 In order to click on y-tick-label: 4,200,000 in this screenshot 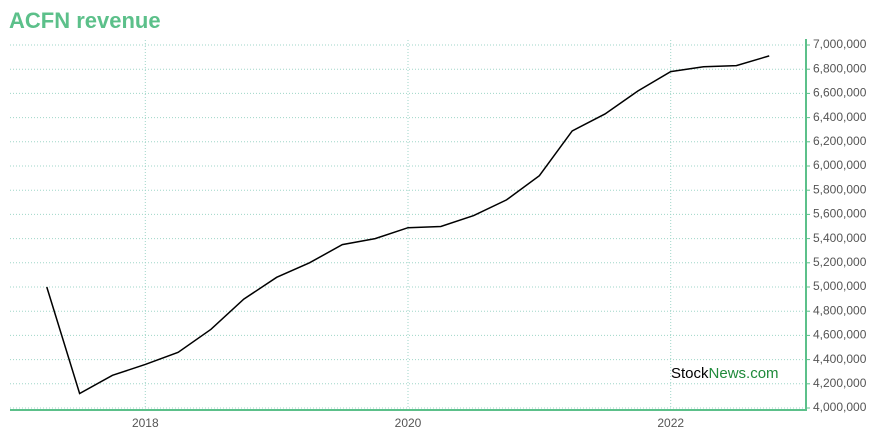, I will do `click(840, 383)`.